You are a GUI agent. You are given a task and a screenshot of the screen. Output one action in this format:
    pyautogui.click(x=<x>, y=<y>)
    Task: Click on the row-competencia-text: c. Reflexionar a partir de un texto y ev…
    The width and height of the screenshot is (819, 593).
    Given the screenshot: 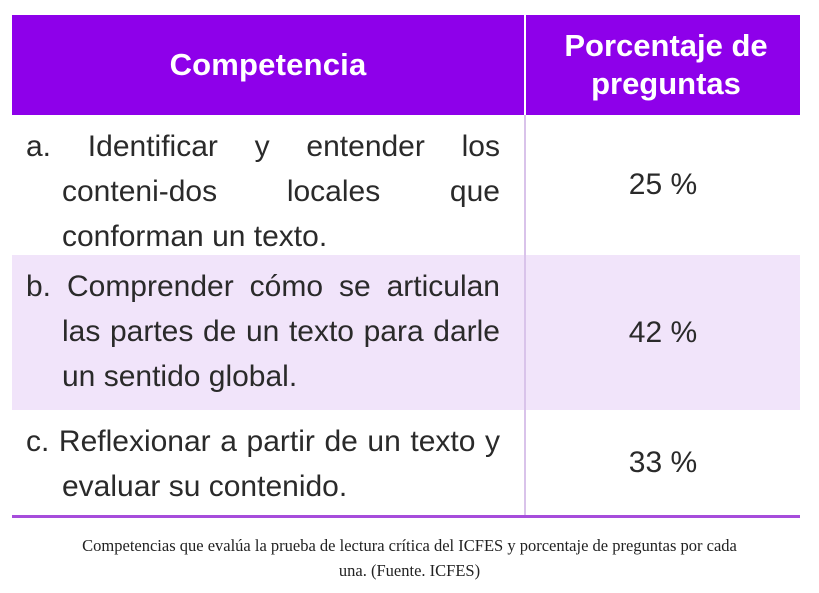 What is the action you would take?
    pyautogui.click(x=263, y=464)
    